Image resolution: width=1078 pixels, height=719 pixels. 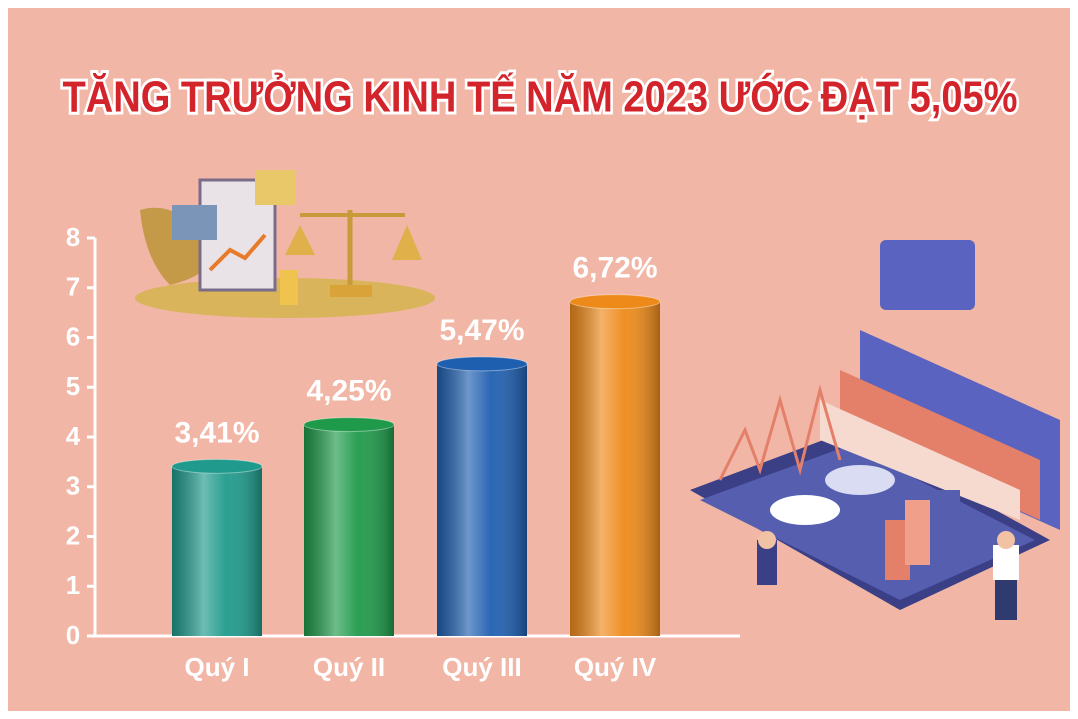 I want to click on value-label: 3,41%, so click(x=216, y=432).